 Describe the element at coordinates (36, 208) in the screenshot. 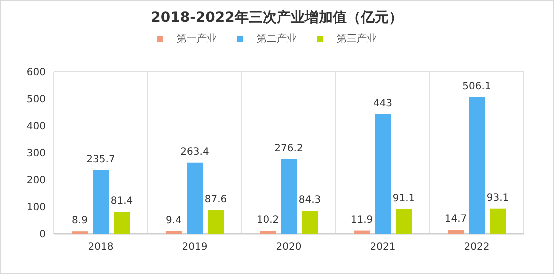

I see `y-tick-label: 100` at that location.